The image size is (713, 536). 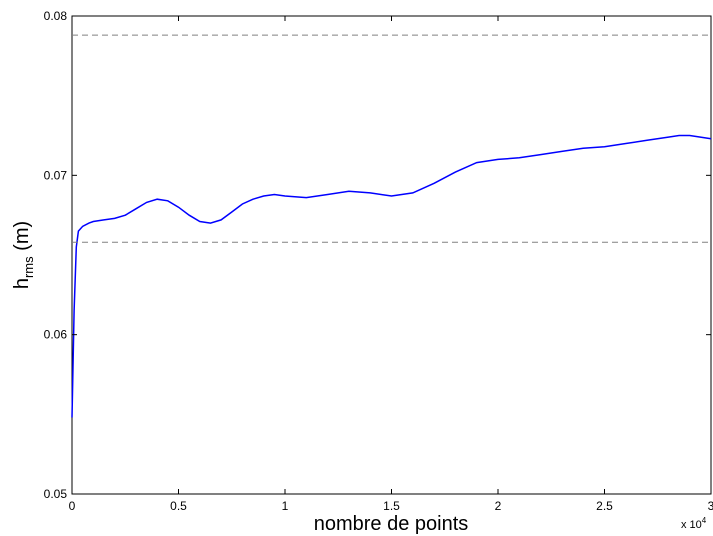 I want to click on x-axis-multiplier-exponent: 4, so click(x=704, y=520).